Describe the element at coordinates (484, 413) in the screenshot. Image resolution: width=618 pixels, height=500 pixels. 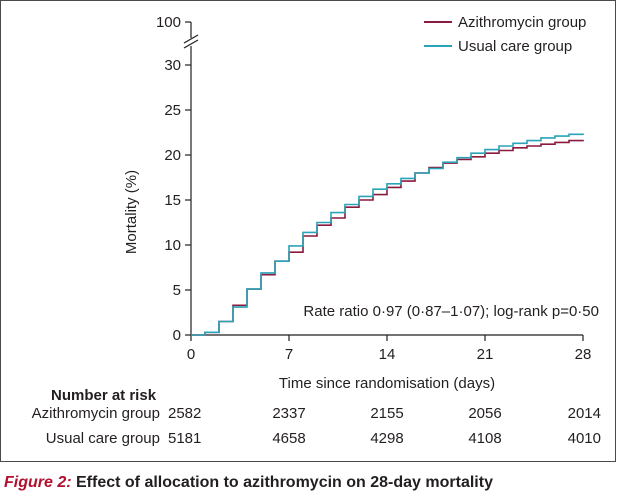
I see `risk-cell: 2056` at that location.